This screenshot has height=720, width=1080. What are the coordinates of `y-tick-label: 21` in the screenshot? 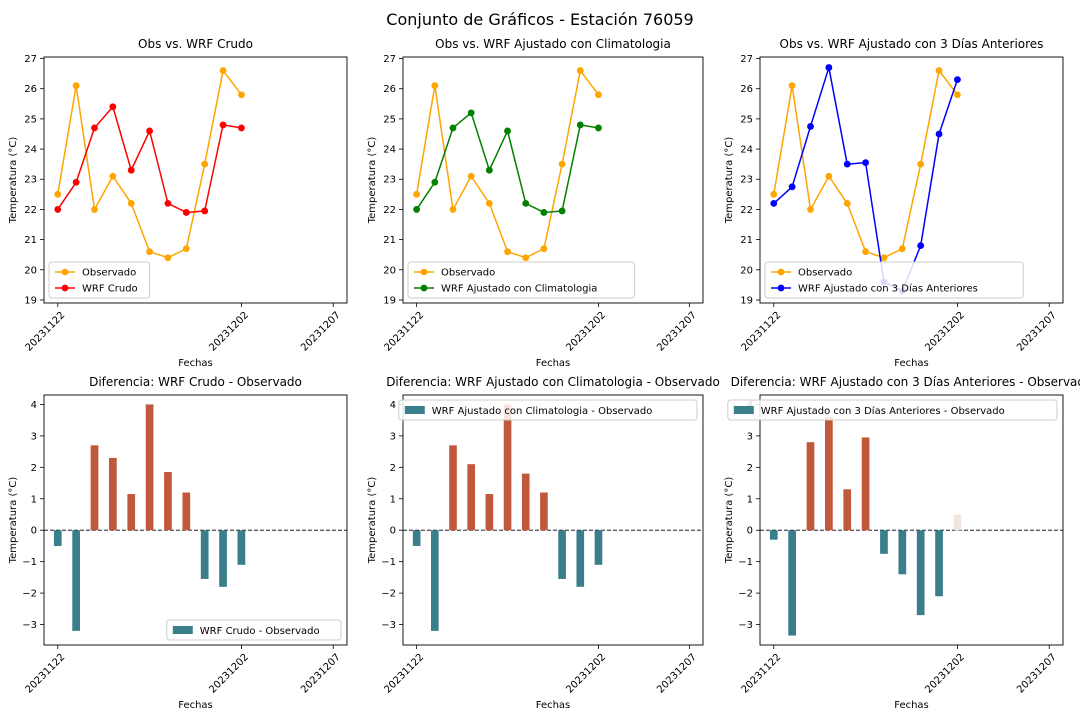 It's located at (389, 240).